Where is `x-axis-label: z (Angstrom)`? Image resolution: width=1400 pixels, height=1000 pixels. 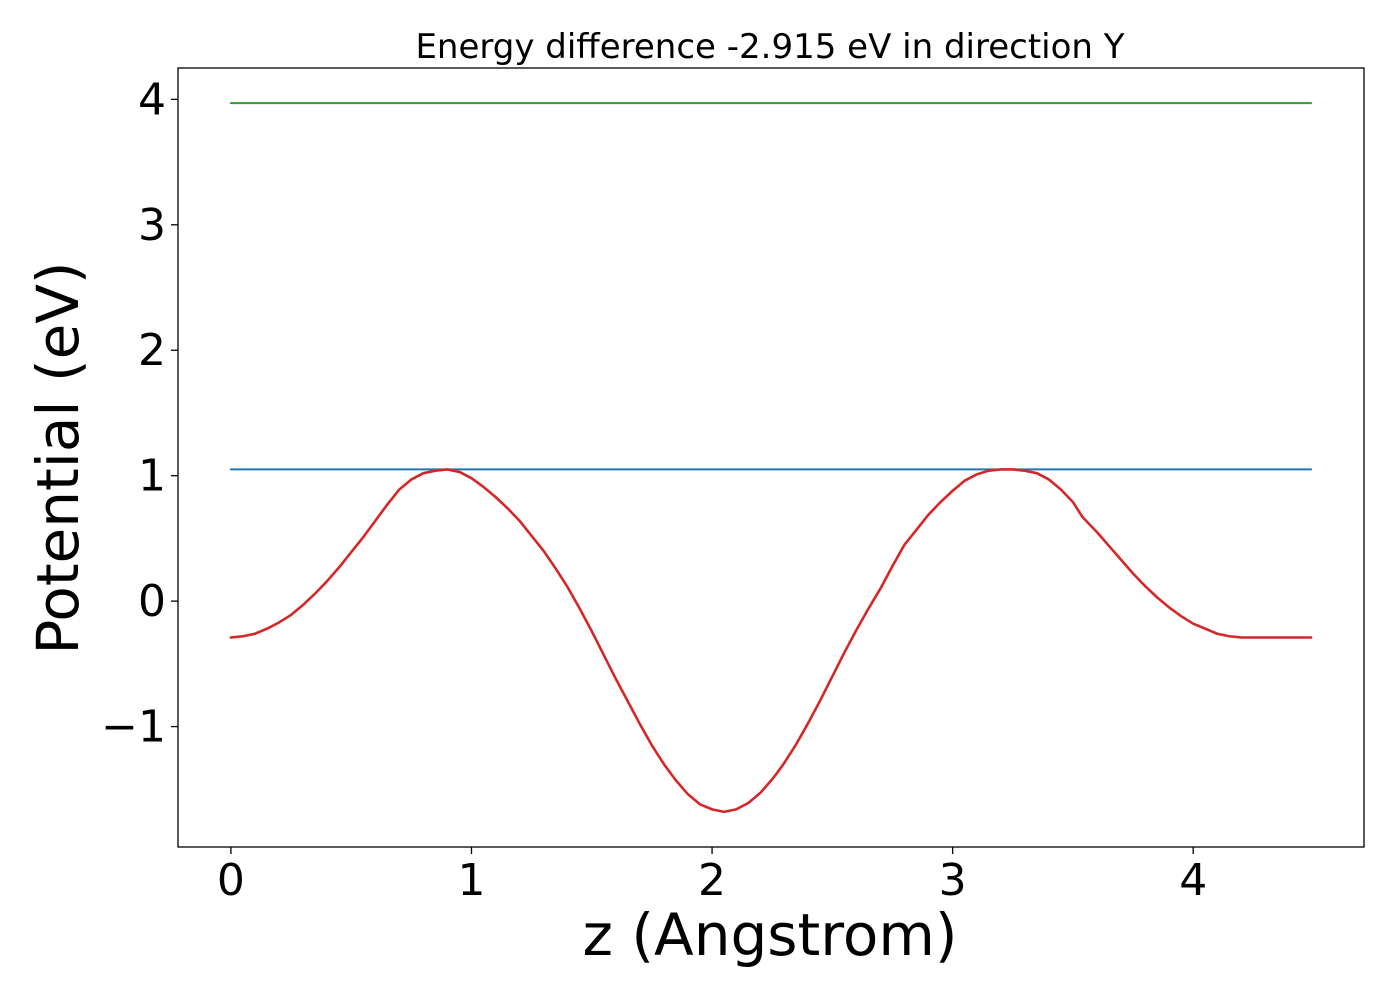 x-axis-label: z (Angstrom) is located at coordinates (770, 935).